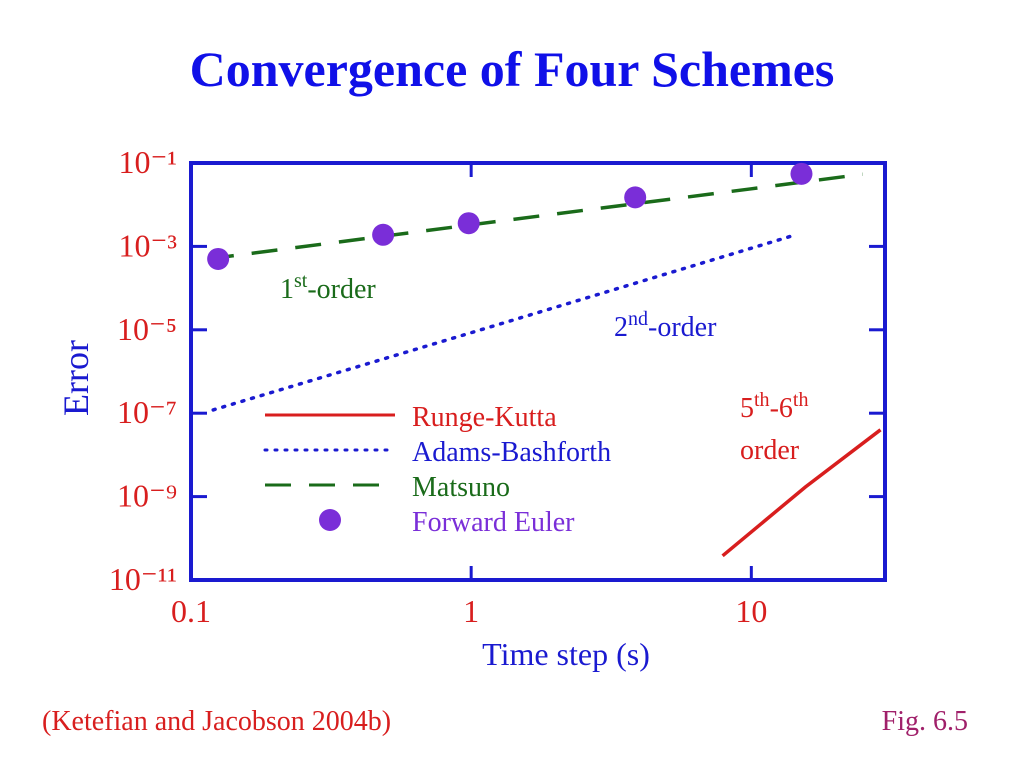  Describe the element at coordinates (781, 408) in the screenshot. I see `annotation-text: -6` at that location.